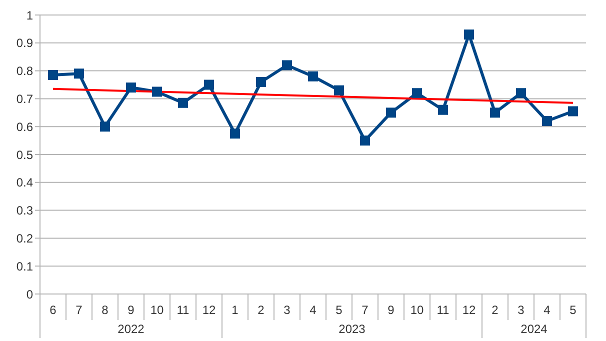 The width and height of the screenshot is (606, 341). Describe the element at coordinates (25, 127) in the screenshot. I see `y-tick-label: 0.6` at that location.